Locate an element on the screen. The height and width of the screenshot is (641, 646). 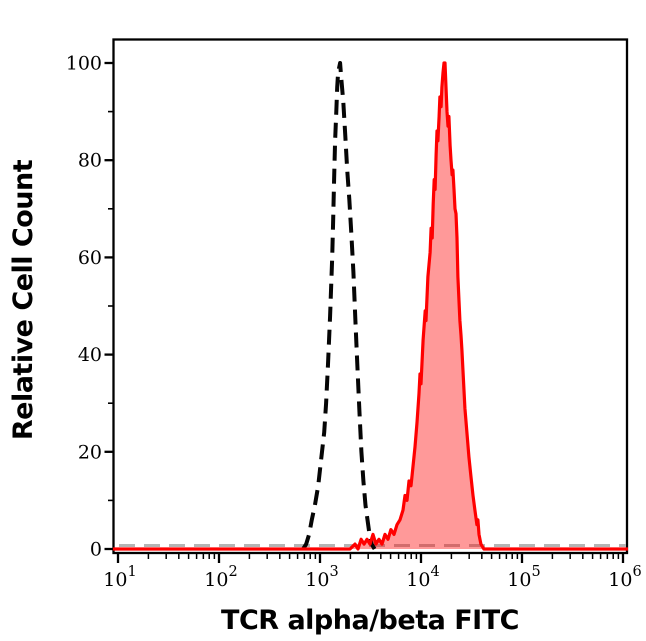
x-tick-label: 10³ is located at coordinates (321, 577).